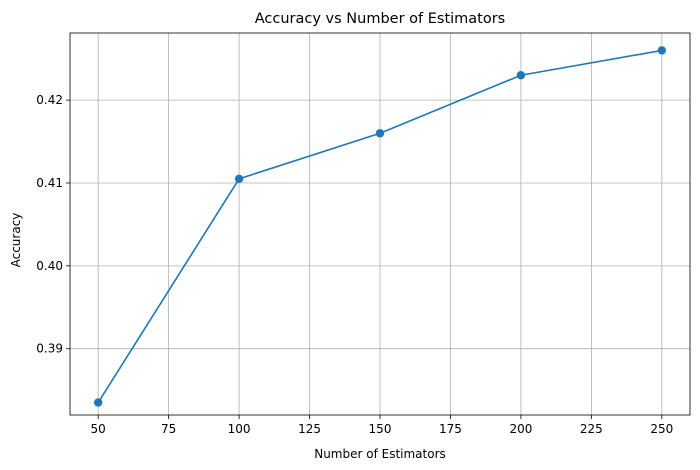  What do you see at coordinates (309, 429) in the screenshot?
I see `x-tick-label: 125` at bounding box center [309, 429].